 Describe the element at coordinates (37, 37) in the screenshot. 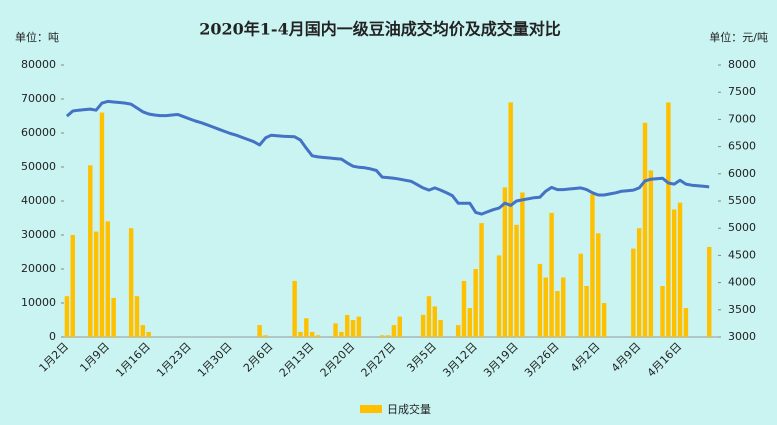

I see `y-unit: 单位：吨` at that location.